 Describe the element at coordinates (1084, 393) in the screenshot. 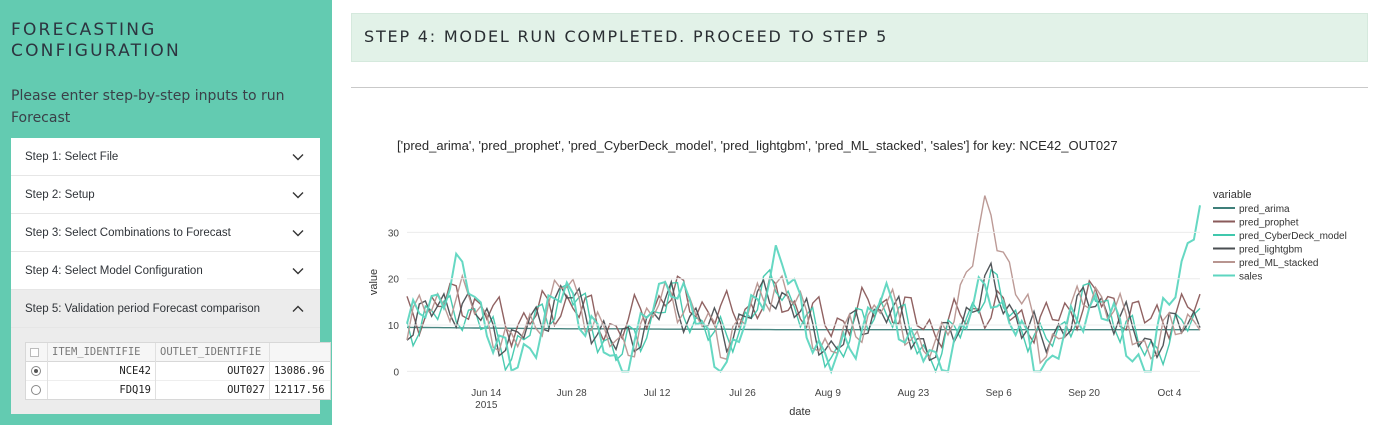

I see `x-tick-label: Sep 20` at that location.